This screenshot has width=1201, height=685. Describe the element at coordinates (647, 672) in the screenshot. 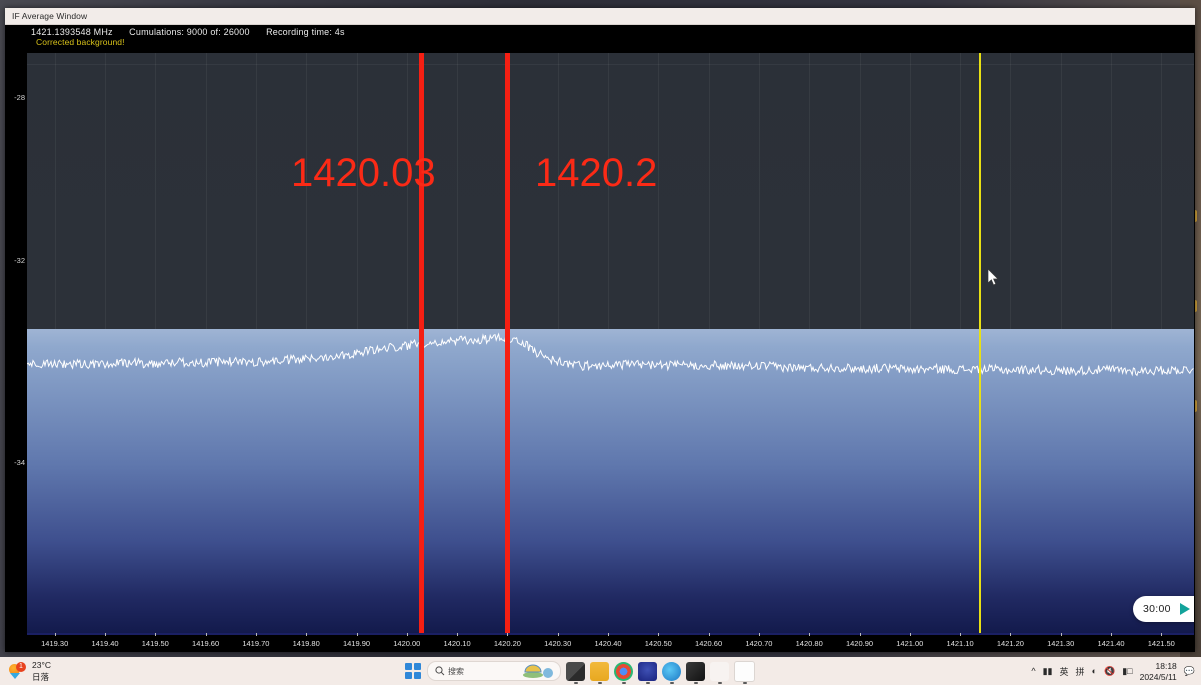

I see `shield-app-icon` at that location.